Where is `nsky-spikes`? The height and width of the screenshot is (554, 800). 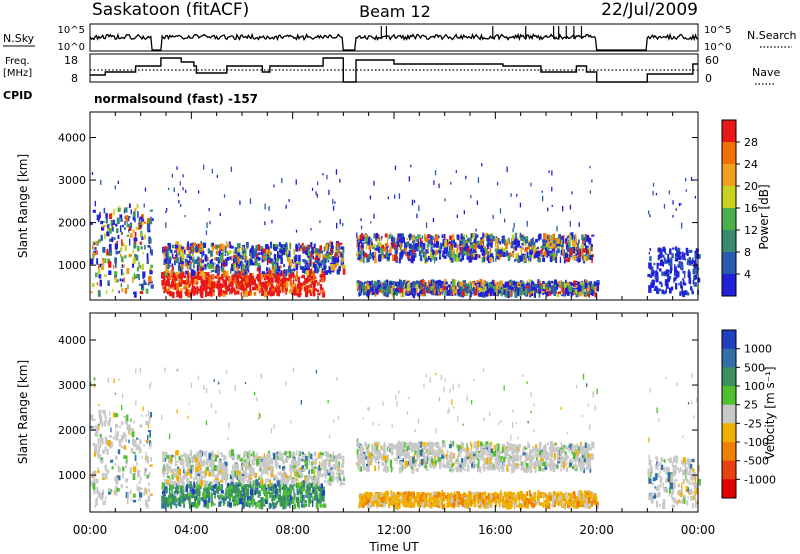
nsky-spikes is located at coordinates (481, 32).